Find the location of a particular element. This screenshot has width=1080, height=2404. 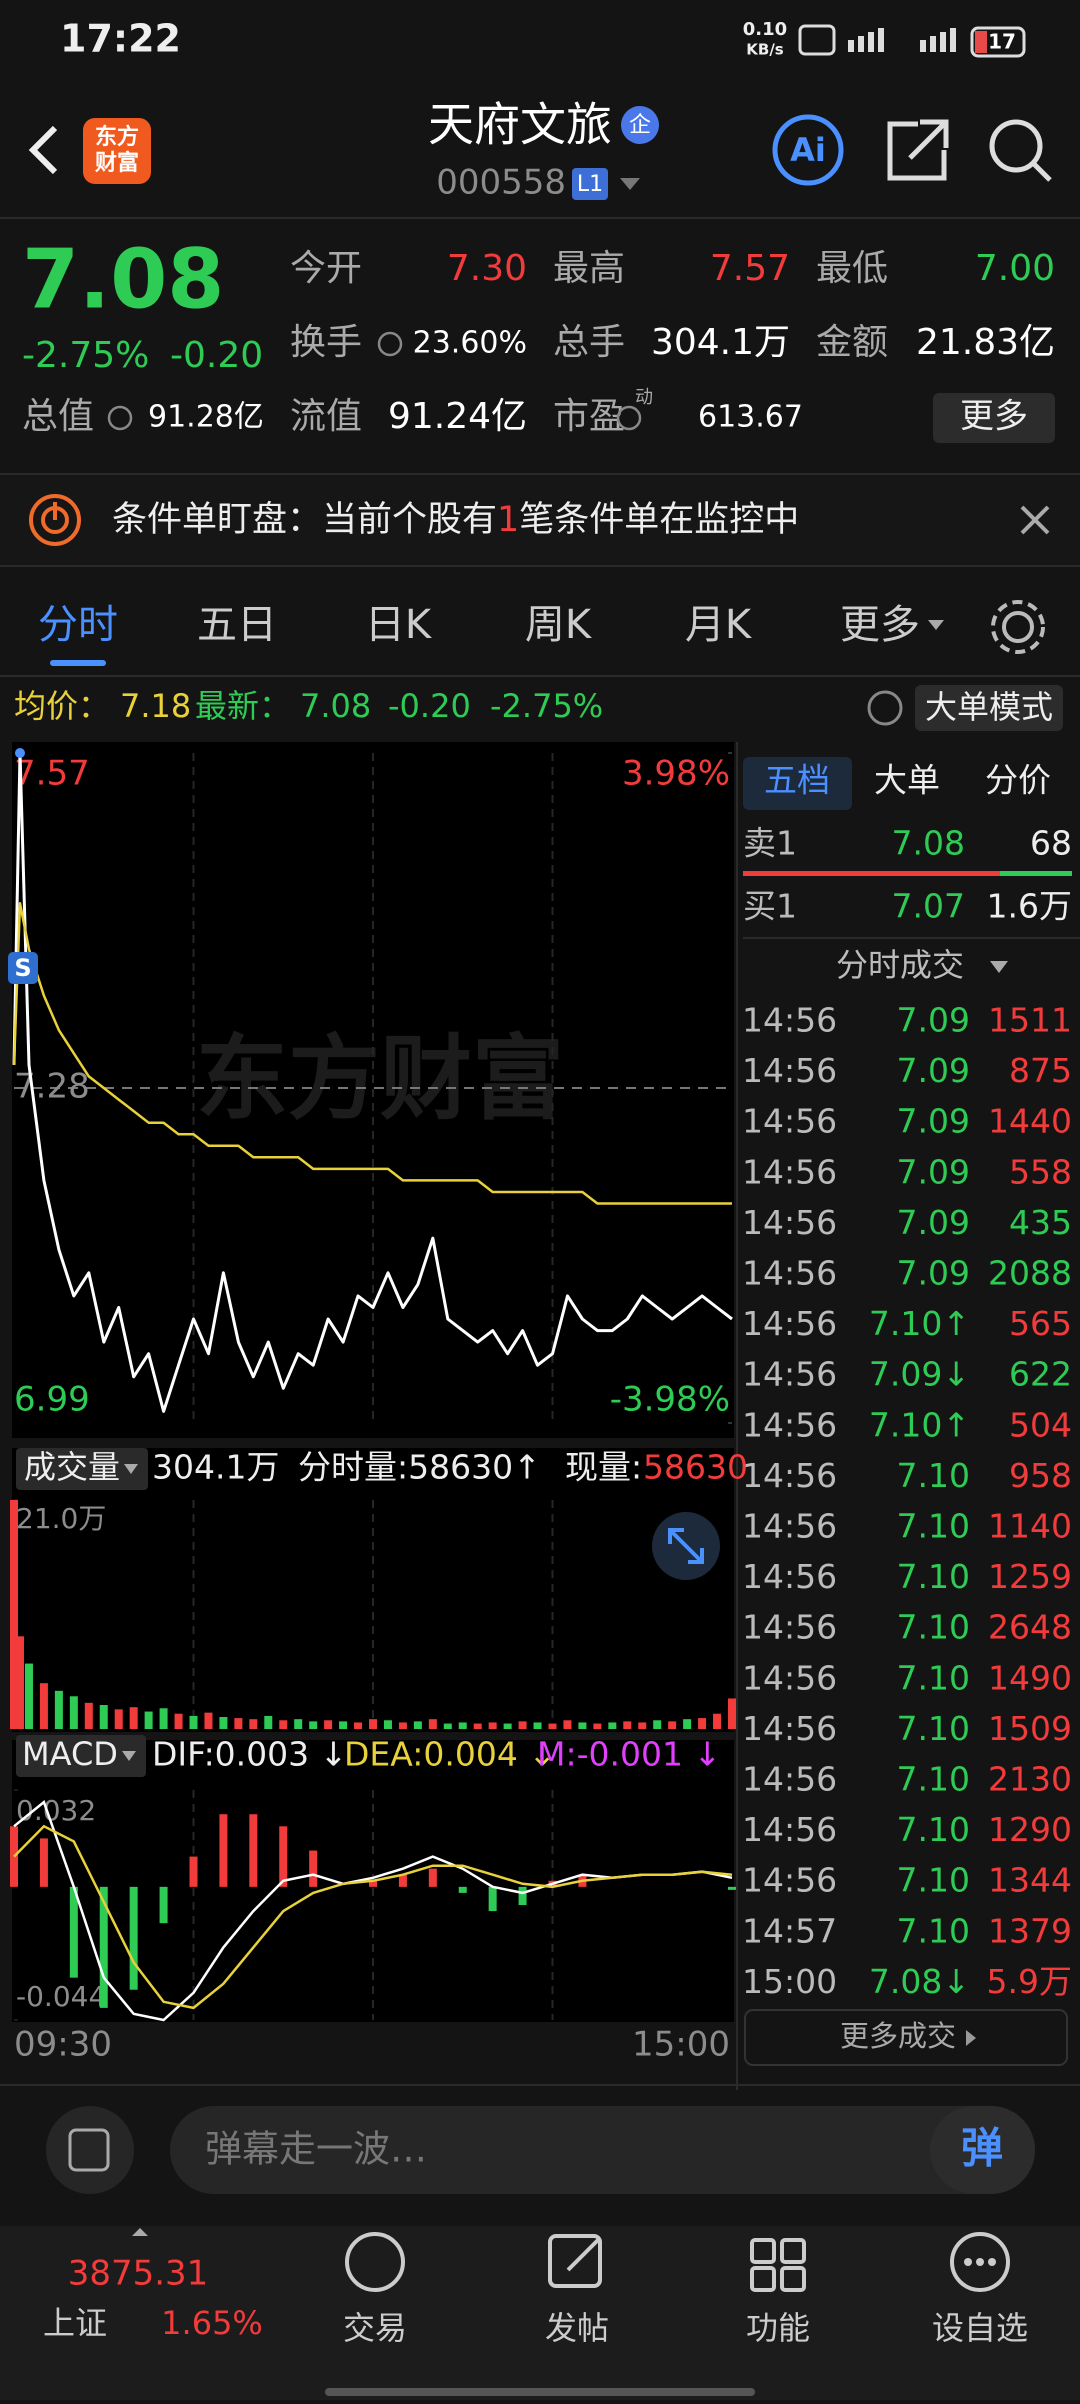

tab-dropdown-arrow is located at coordinates (936, 625).